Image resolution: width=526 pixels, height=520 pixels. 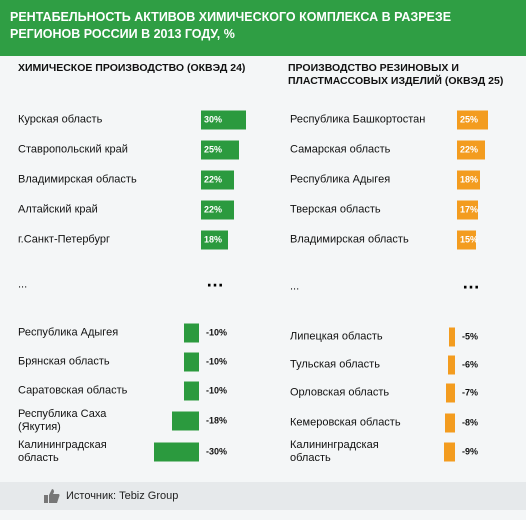 I want to click on value-label: -30%, so click(x=217, y=451).